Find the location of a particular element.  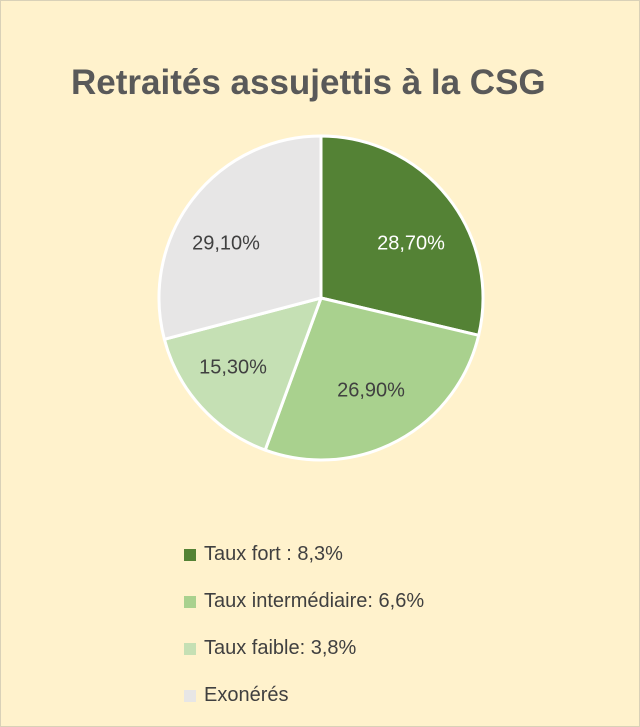

legend-item: Taux intermédiaire: 6,6% is located at coordinates (304, 601).